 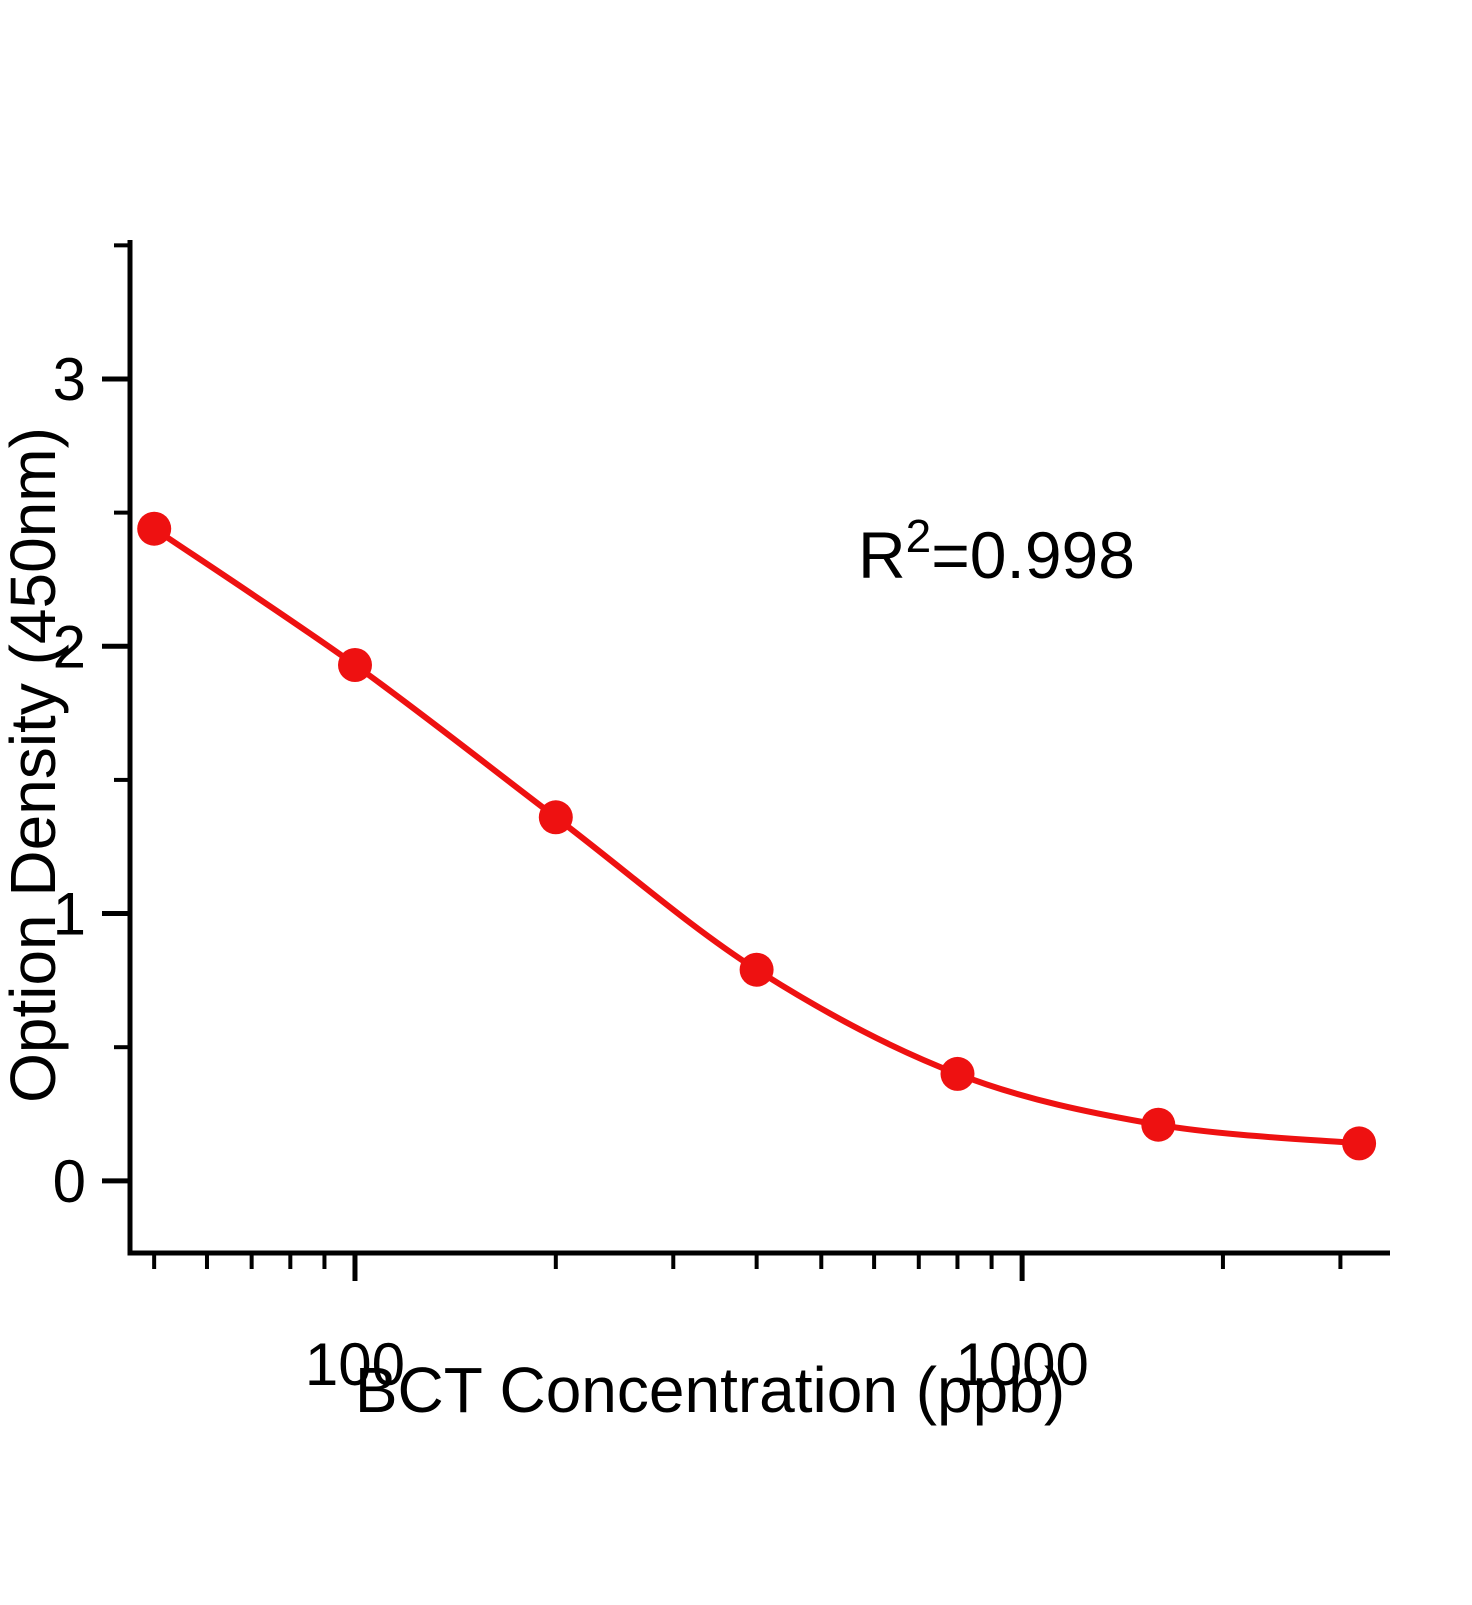 What do you see at coordinates (69, 1181) in the screenshot?
I see `y-tick-label: 0` at bounding box center [69, 1181].